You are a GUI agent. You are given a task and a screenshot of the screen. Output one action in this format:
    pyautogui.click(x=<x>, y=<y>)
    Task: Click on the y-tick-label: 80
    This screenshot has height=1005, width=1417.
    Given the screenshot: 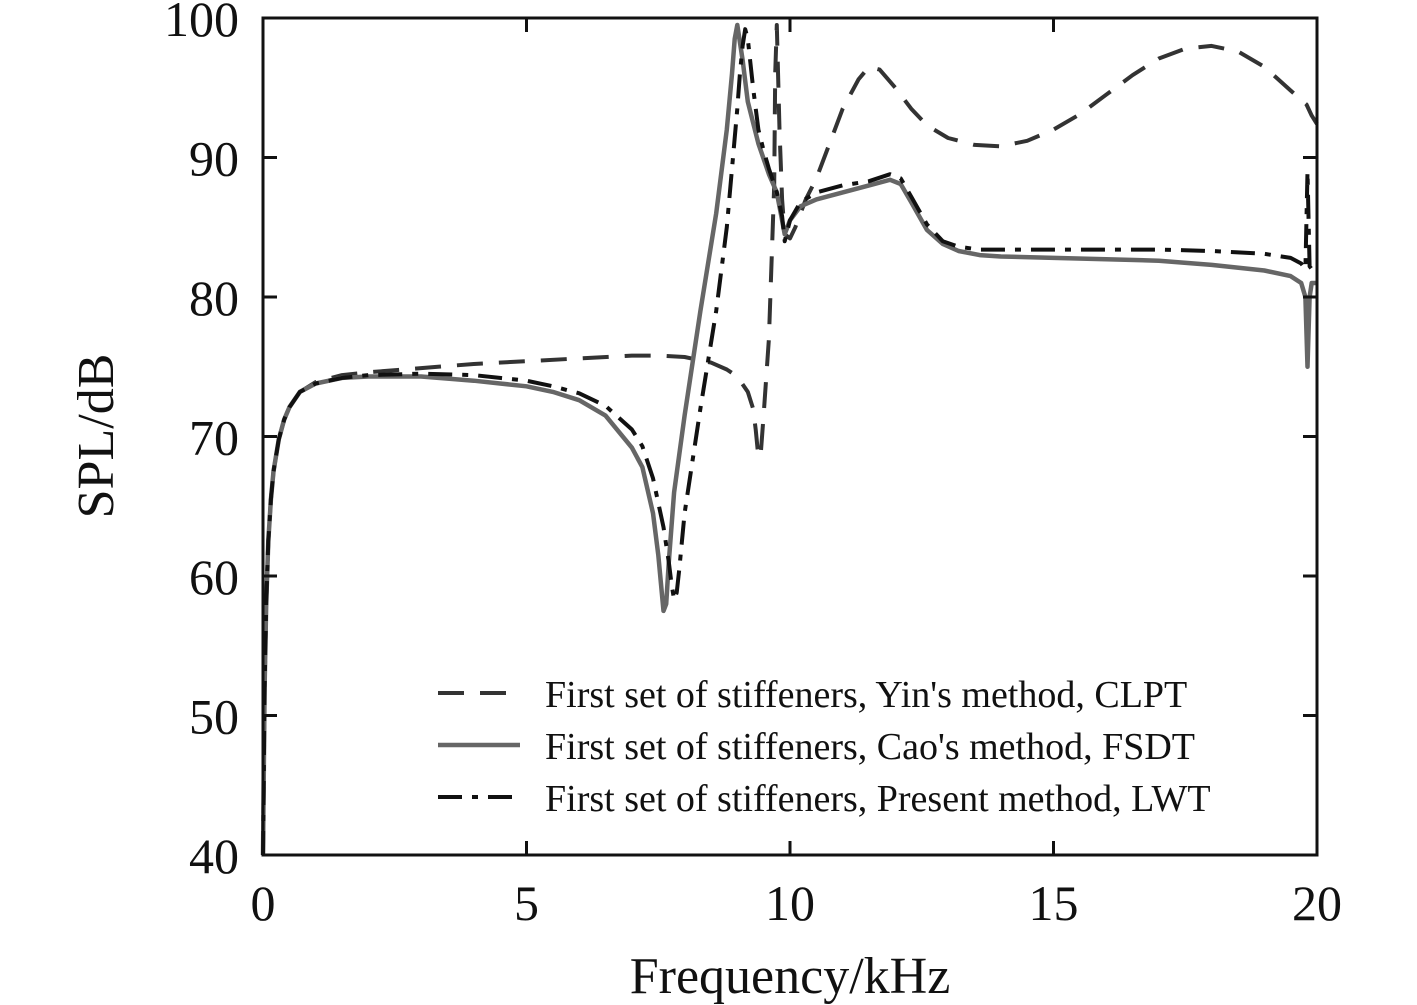 What is the action you would take?
    pyautogui.click(x=214, y=298)
    